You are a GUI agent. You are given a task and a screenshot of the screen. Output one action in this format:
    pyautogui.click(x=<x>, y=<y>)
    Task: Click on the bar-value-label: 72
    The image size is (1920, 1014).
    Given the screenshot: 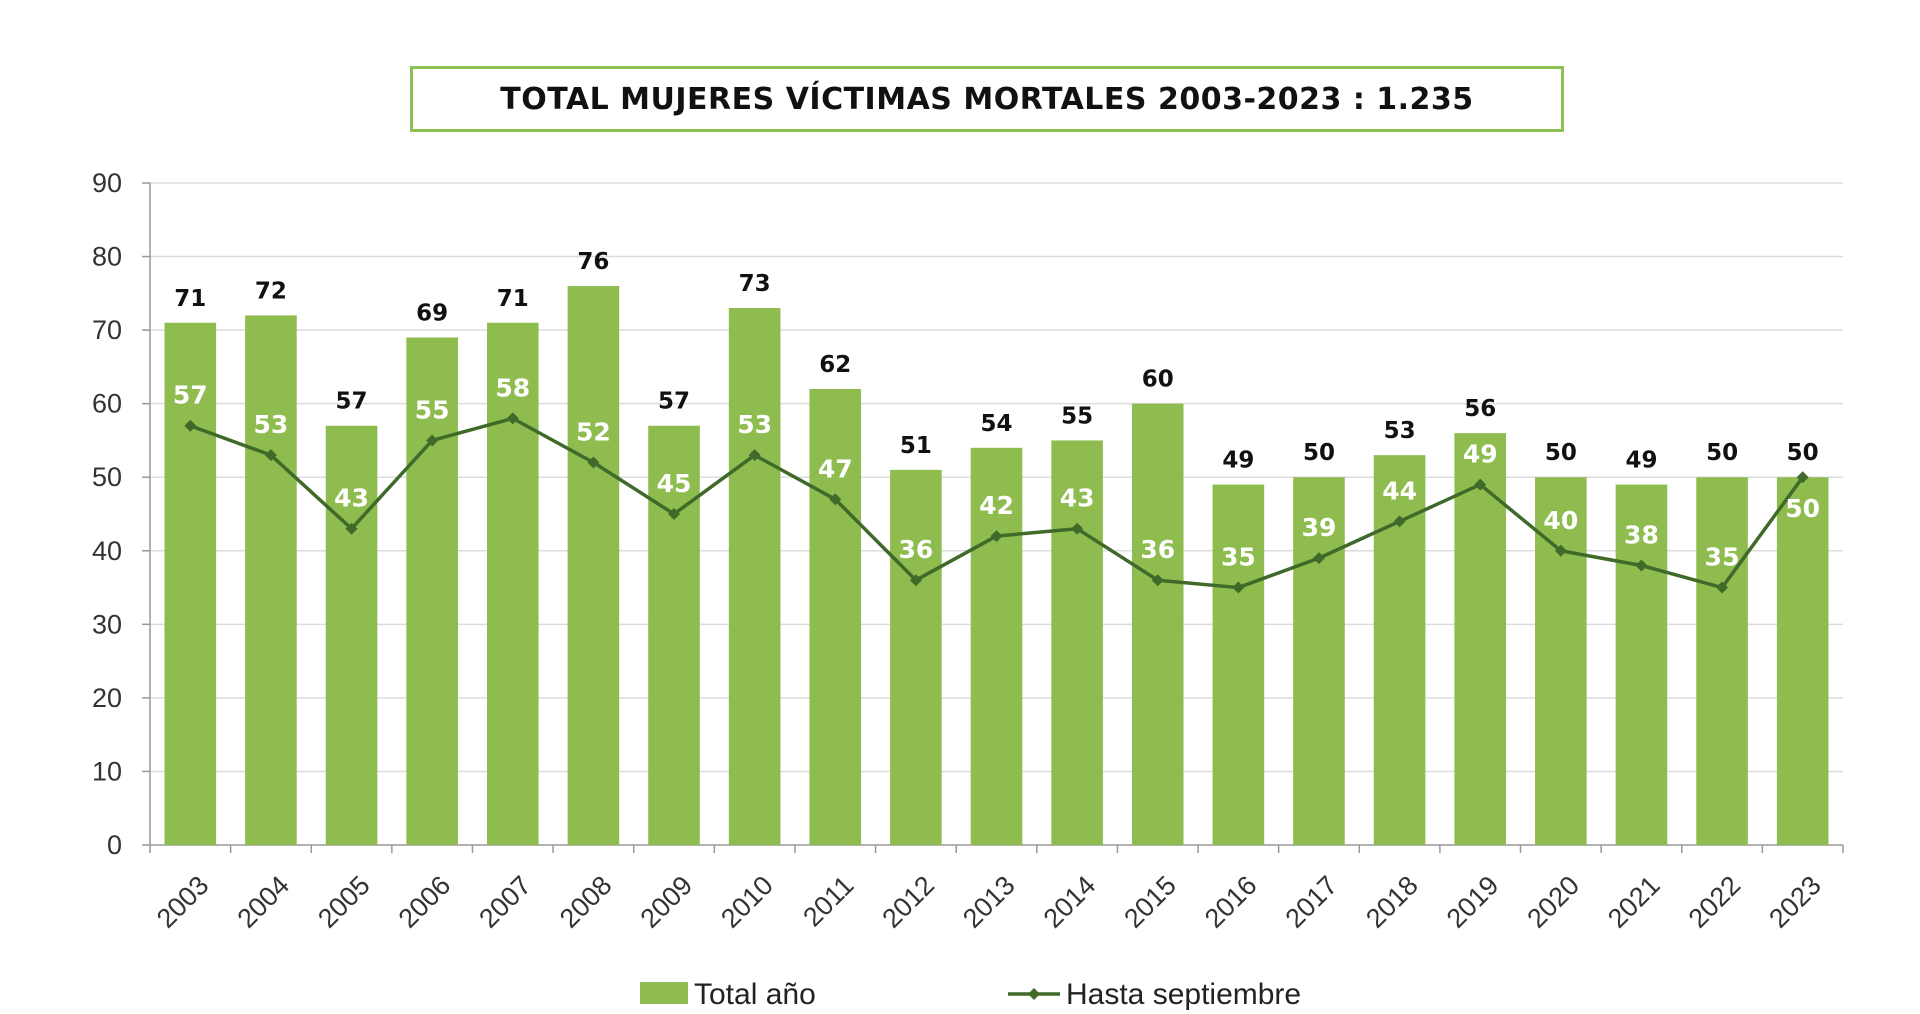 What is the action you would take?
    pyautogui.click(x=271, y=291)
    